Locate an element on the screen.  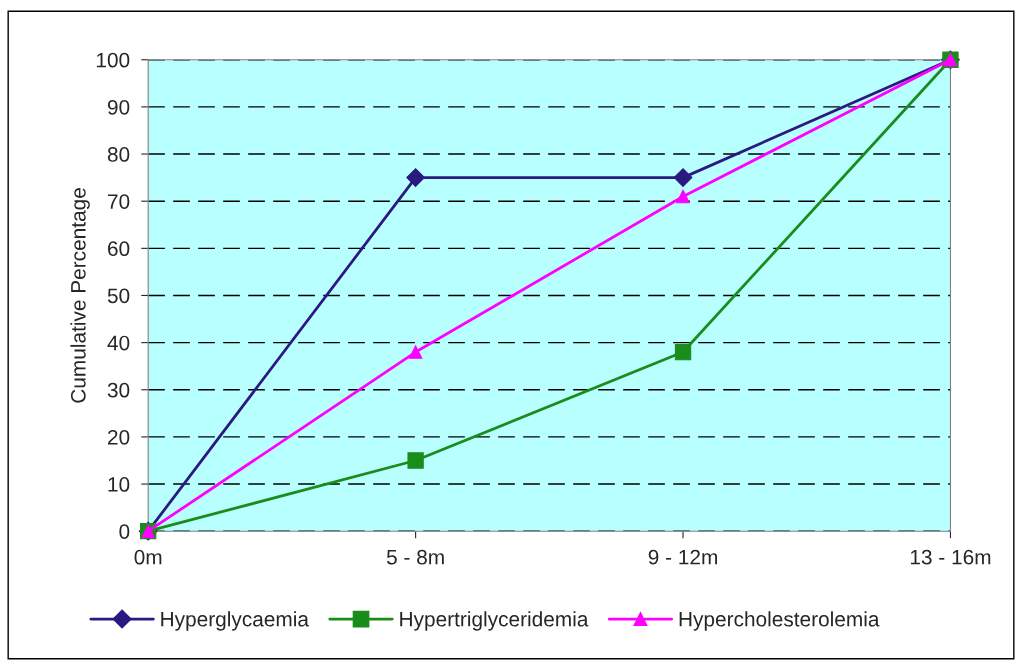
legend-label: Hypercholesterolemia is located at coordinates (779, 621).